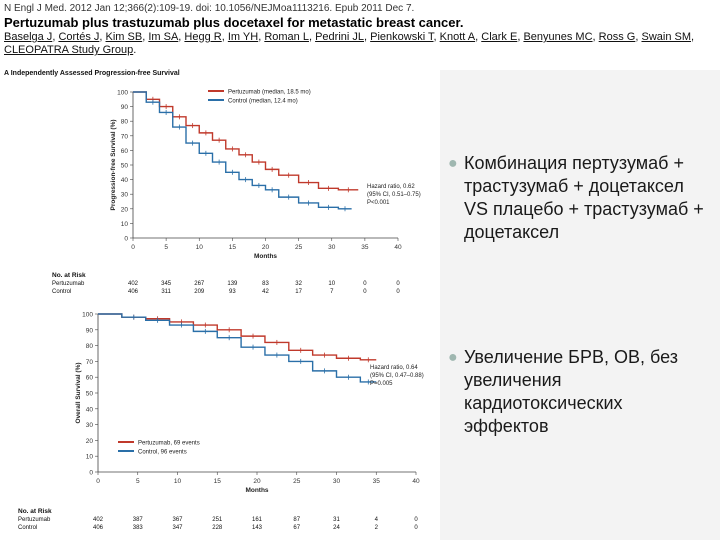 Image resolution: width=720 pixels, height=540 pixels. Describe the element at coordinates (138, 528) in the screenshot. I see `risk-value: 383` at that location.